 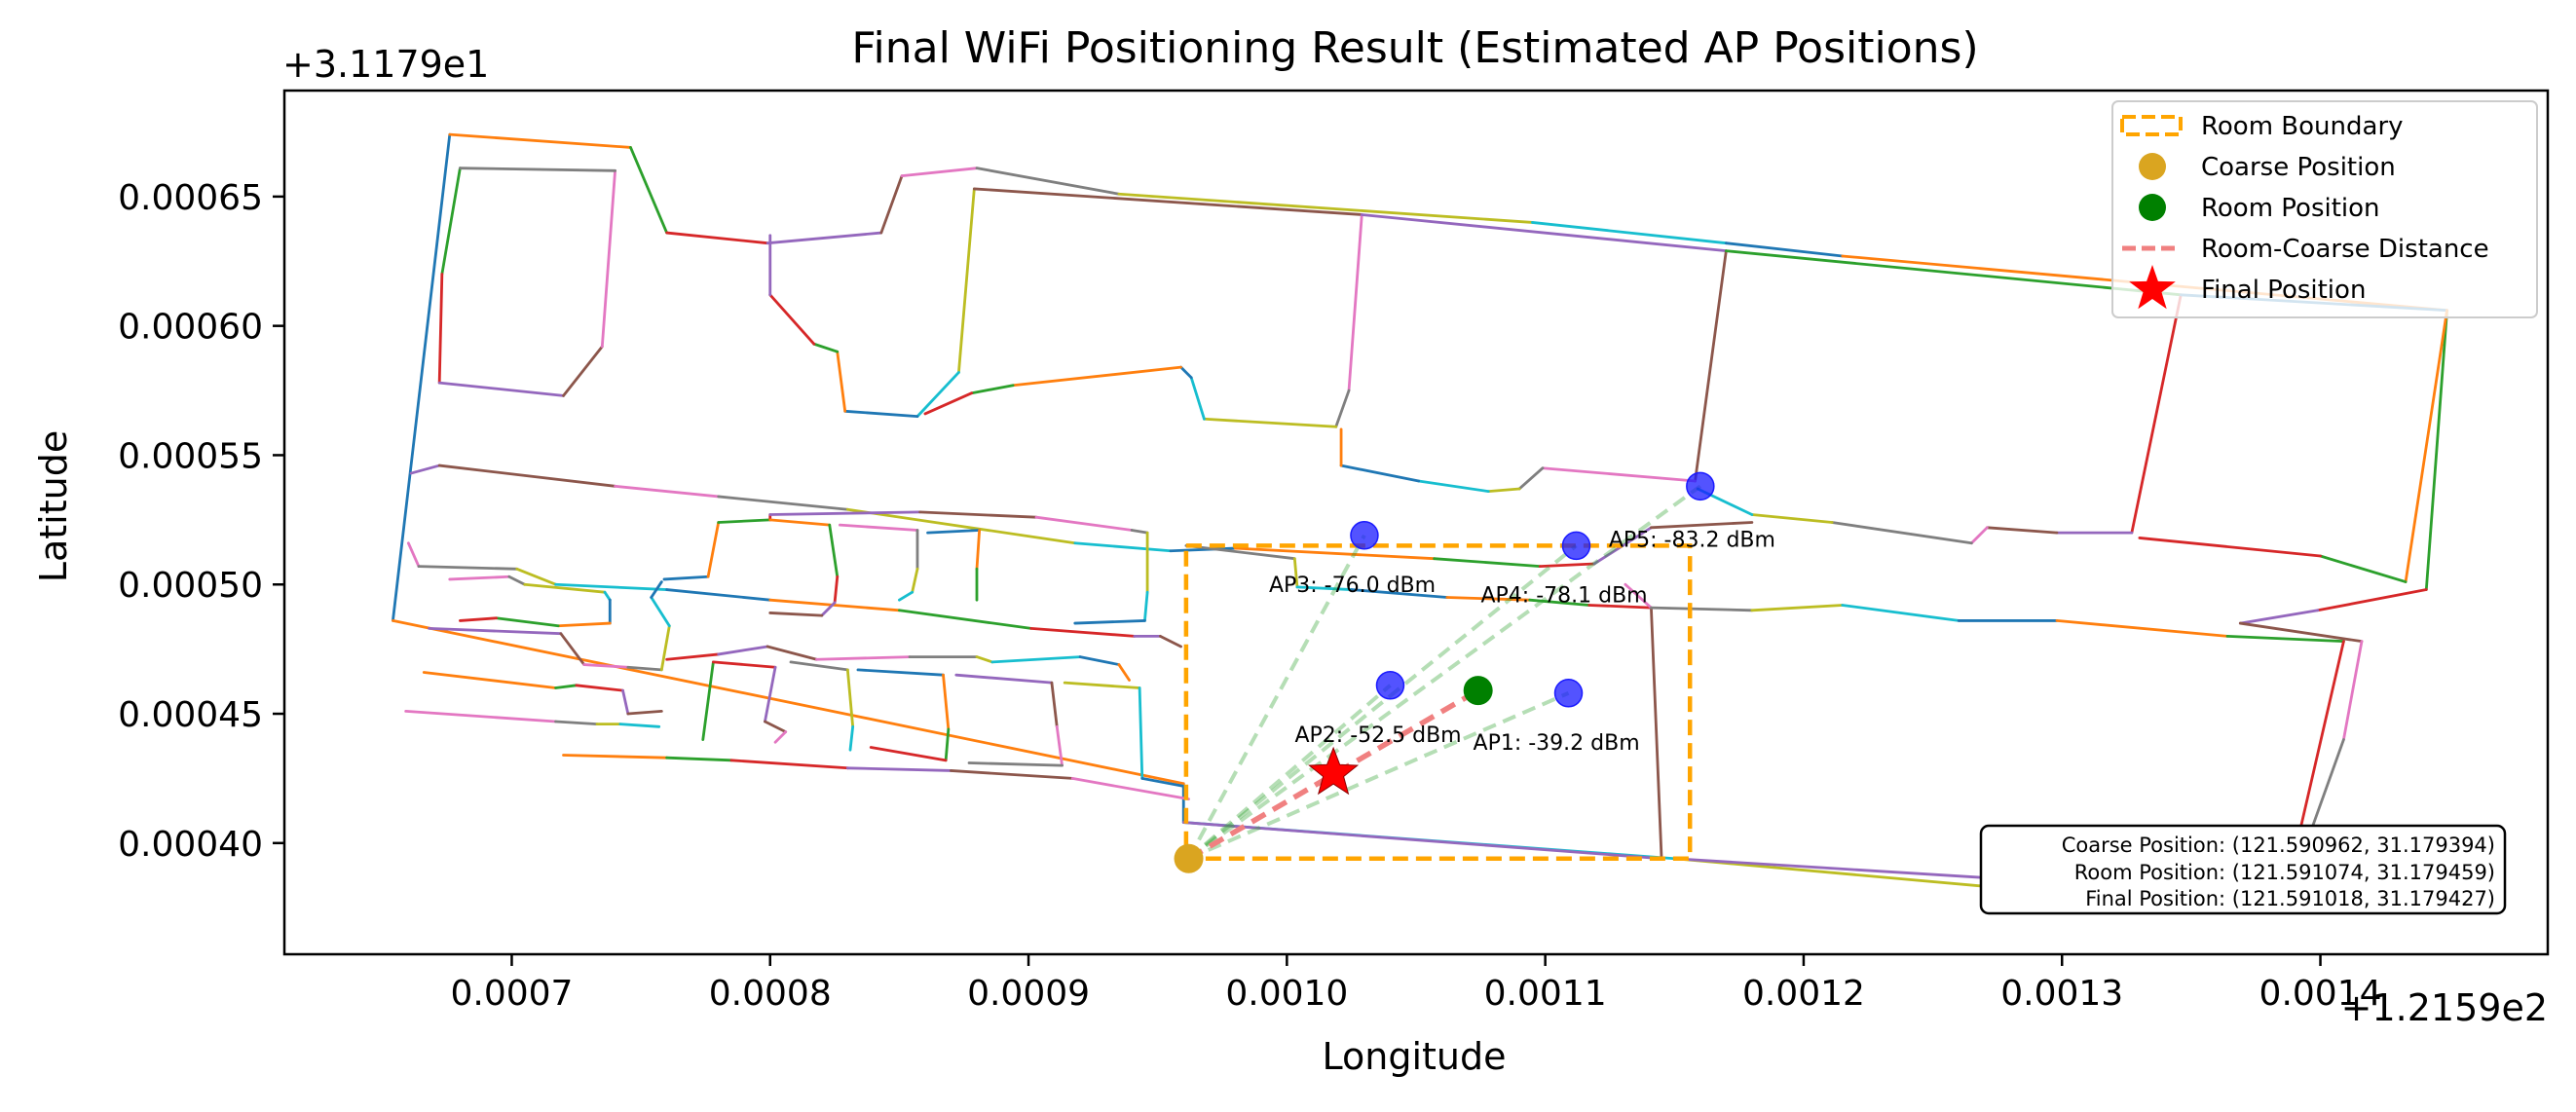 I want to click on info-box-frame, so click(x=2243, y=869).